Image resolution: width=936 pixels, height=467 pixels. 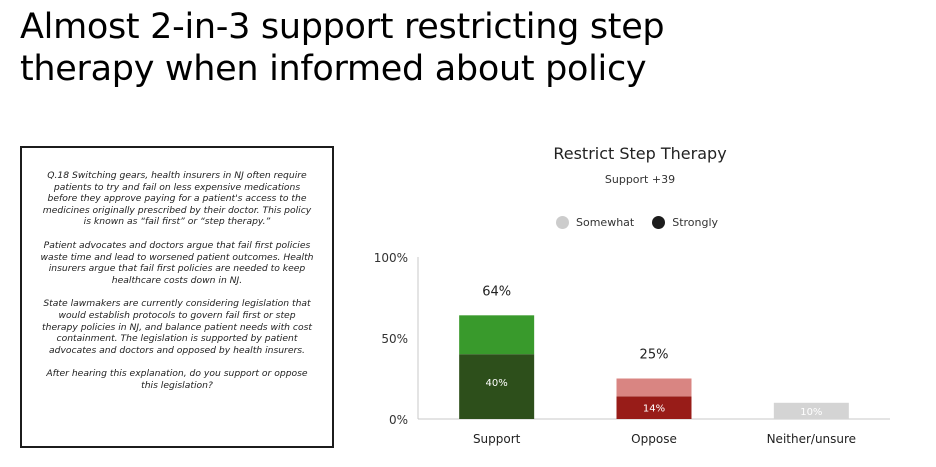 I want to click on legend-item-strongly: Strongly, so click(x=685, y=222).